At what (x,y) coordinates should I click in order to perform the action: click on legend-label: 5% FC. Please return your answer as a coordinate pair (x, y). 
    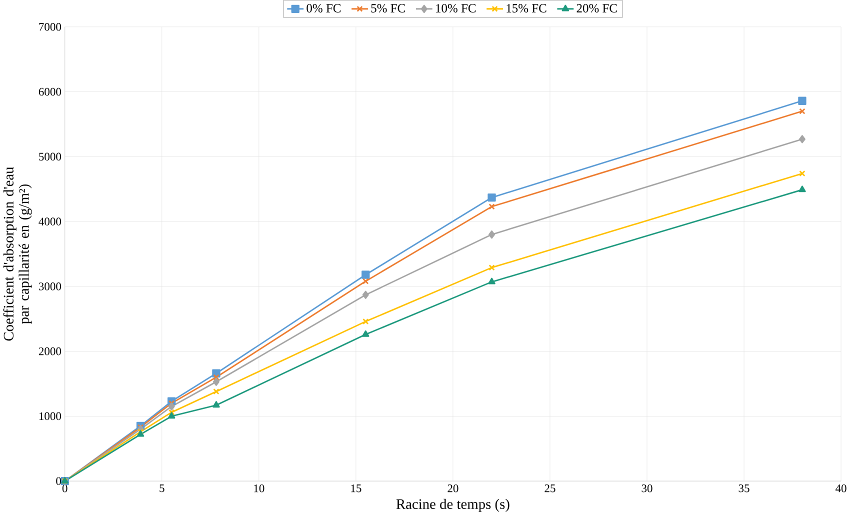
    Looking at the image, I should click on (388, 8).